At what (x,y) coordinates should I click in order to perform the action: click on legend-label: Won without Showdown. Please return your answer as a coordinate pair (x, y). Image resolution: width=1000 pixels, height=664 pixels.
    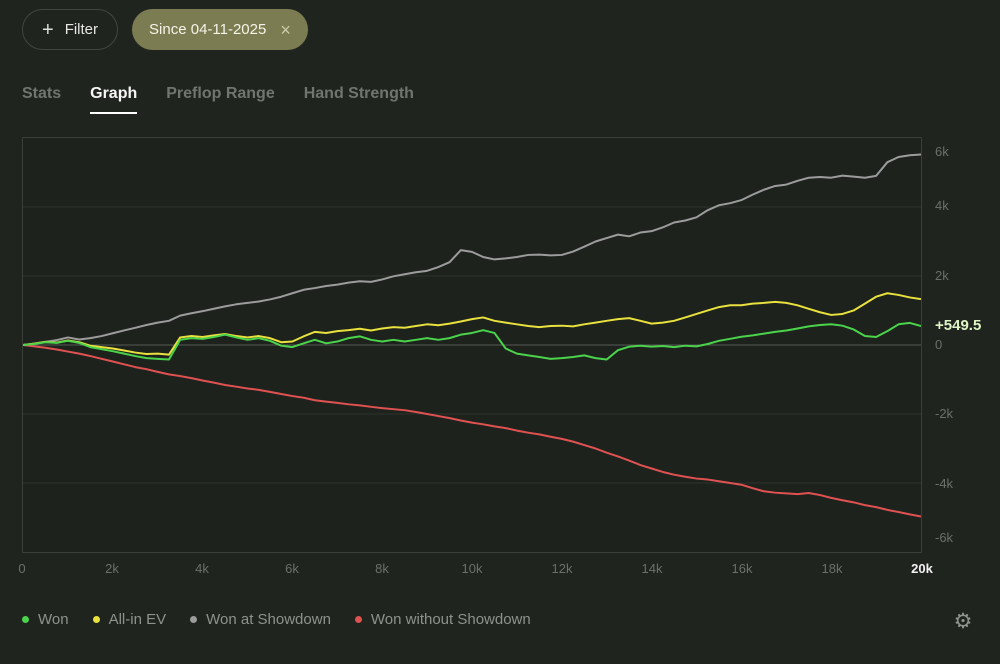
    Looking at the image, I should click on (450, 619).